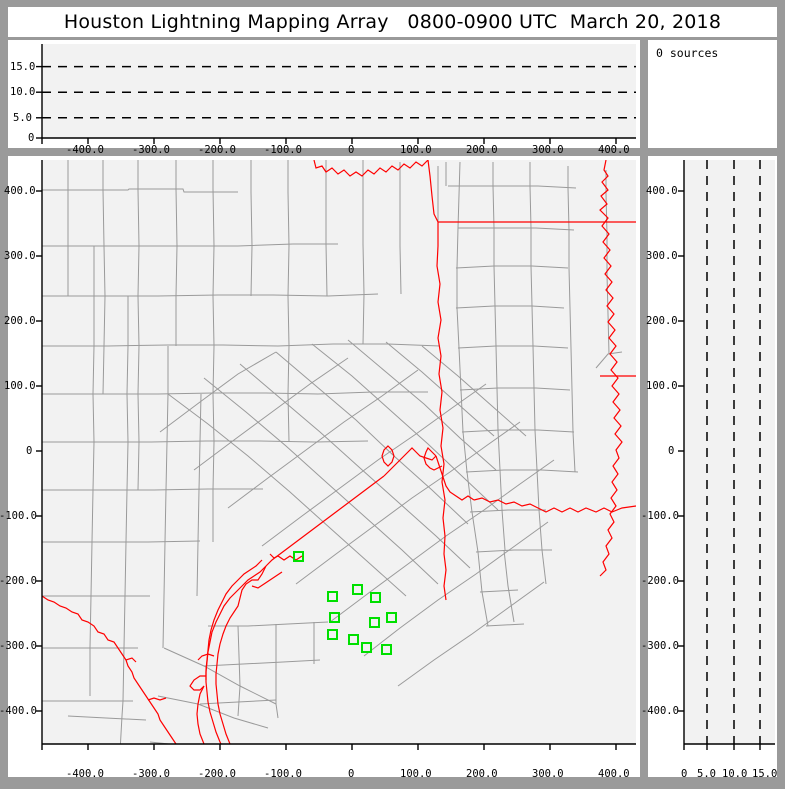  What do you see at coordinates (339, 91) in the screenshot?
I see `time-height-plotarea` at bounding box center [339, 91].